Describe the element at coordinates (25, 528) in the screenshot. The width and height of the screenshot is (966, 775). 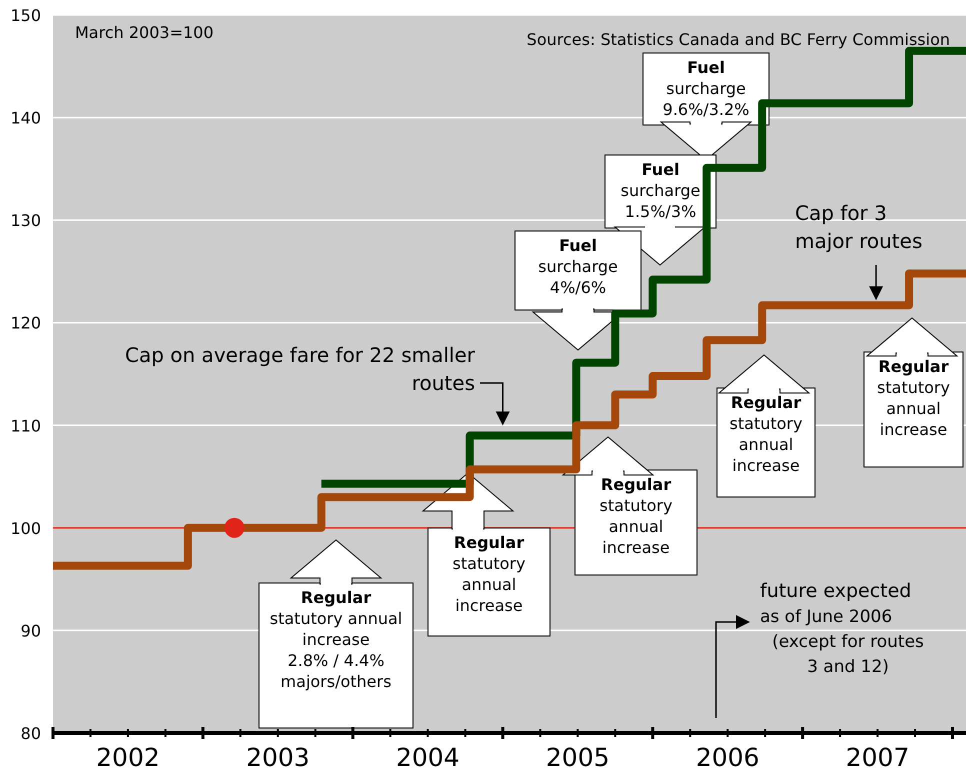
I see `y-tick-label: 100` at that location.